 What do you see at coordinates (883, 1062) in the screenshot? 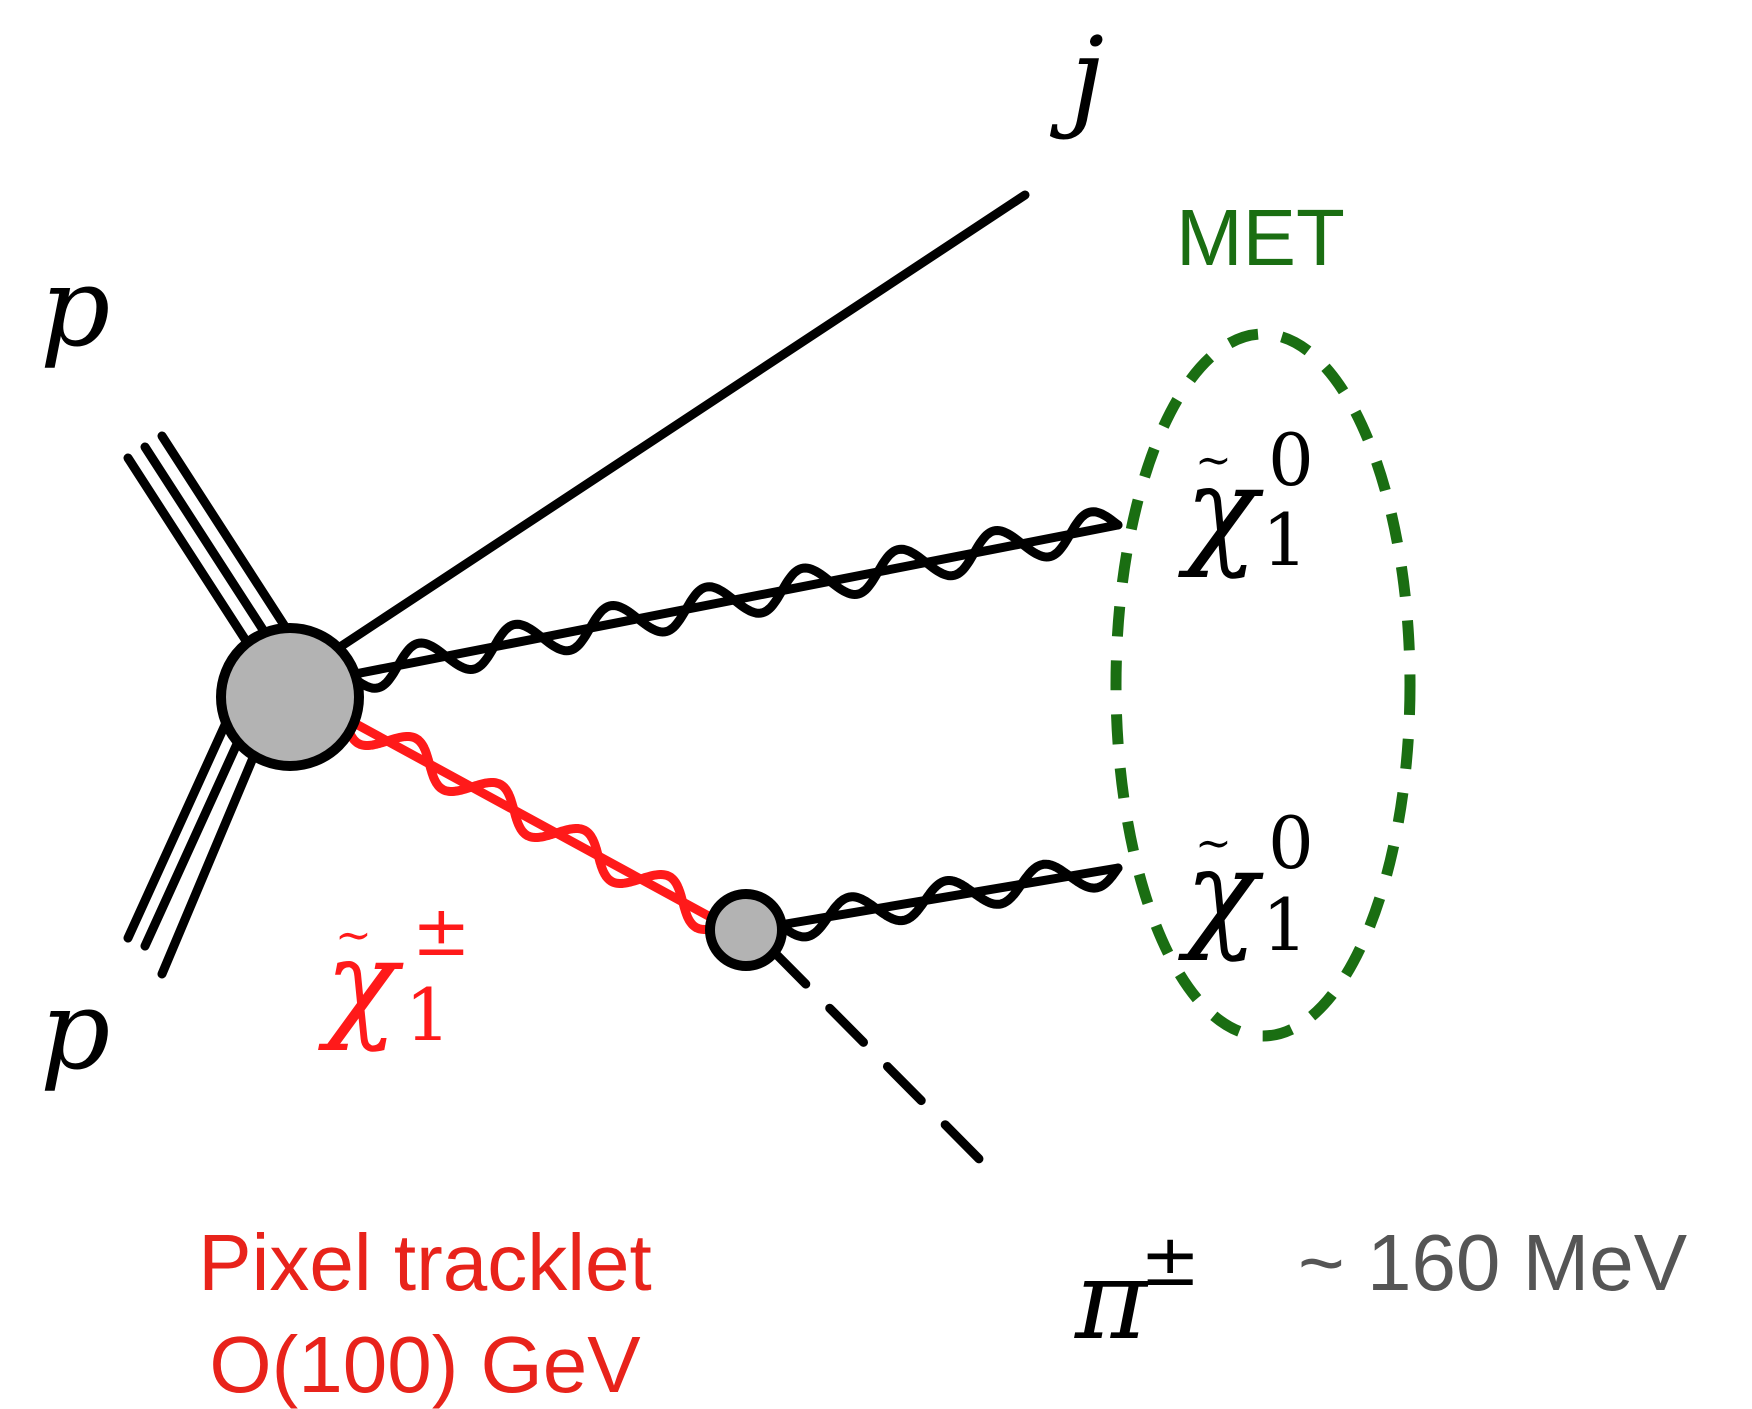
I see `pion-line` at bounding box center [883, 1062].